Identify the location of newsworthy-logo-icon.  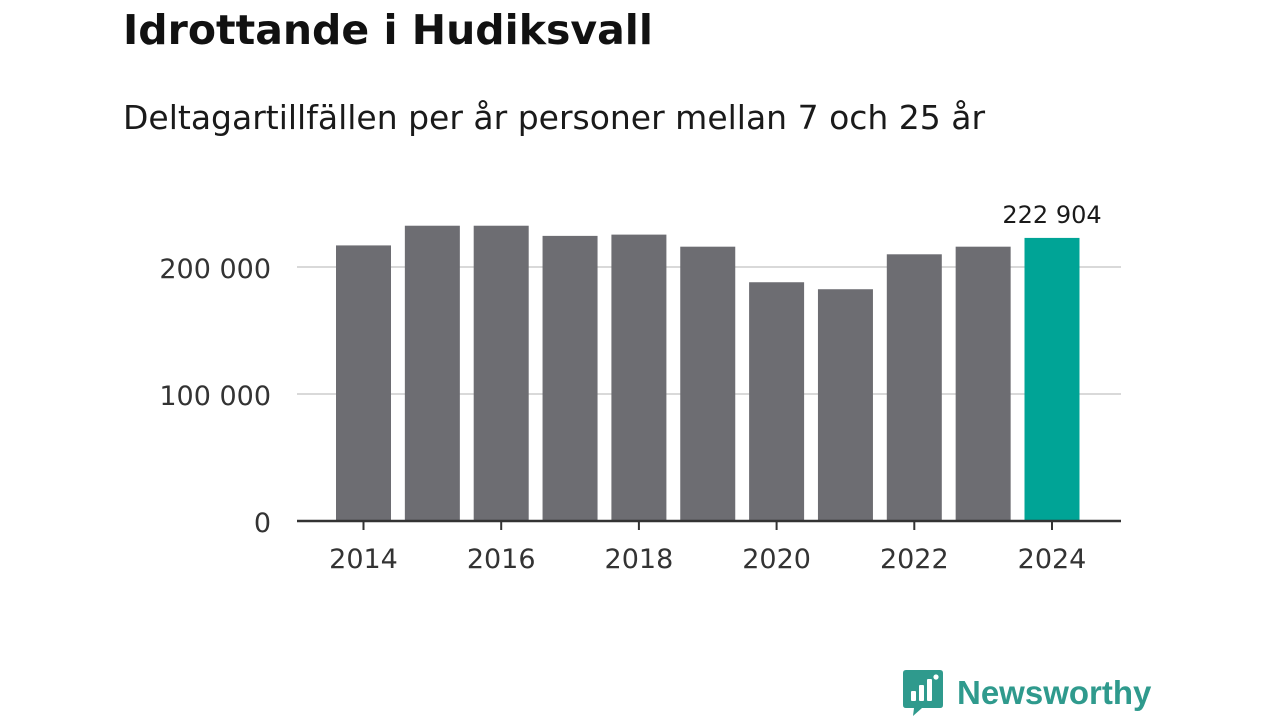
(923, 693).